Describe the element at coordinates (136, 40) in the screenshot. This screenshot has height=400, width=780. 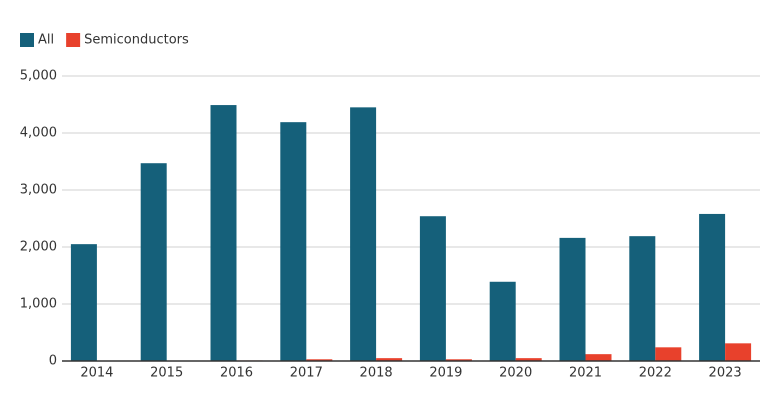
I see `legend-label: Semiconductors` at that location.